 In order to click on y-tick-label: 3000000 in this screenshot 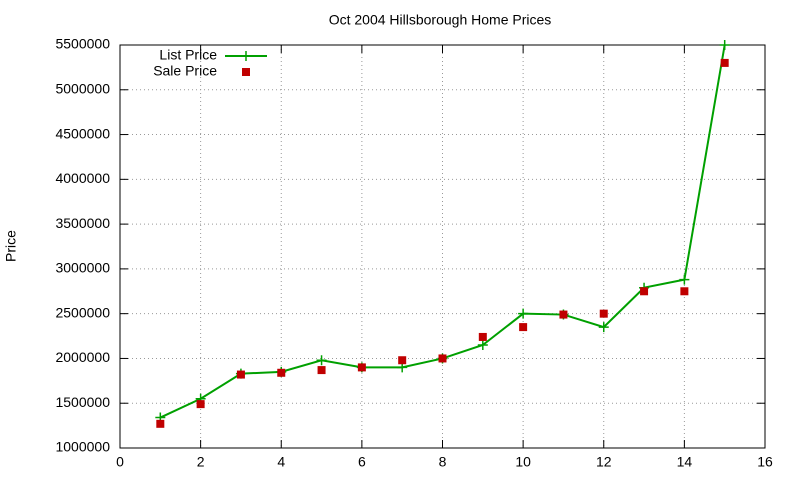, I will do `click(82, 268)`.